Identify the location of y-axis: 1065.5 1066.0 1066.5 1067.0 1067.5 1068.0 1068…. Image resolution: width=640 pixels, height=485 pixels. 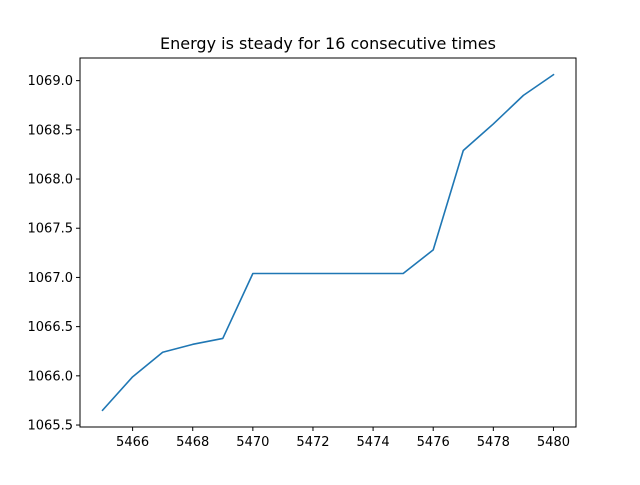
(54, 254).